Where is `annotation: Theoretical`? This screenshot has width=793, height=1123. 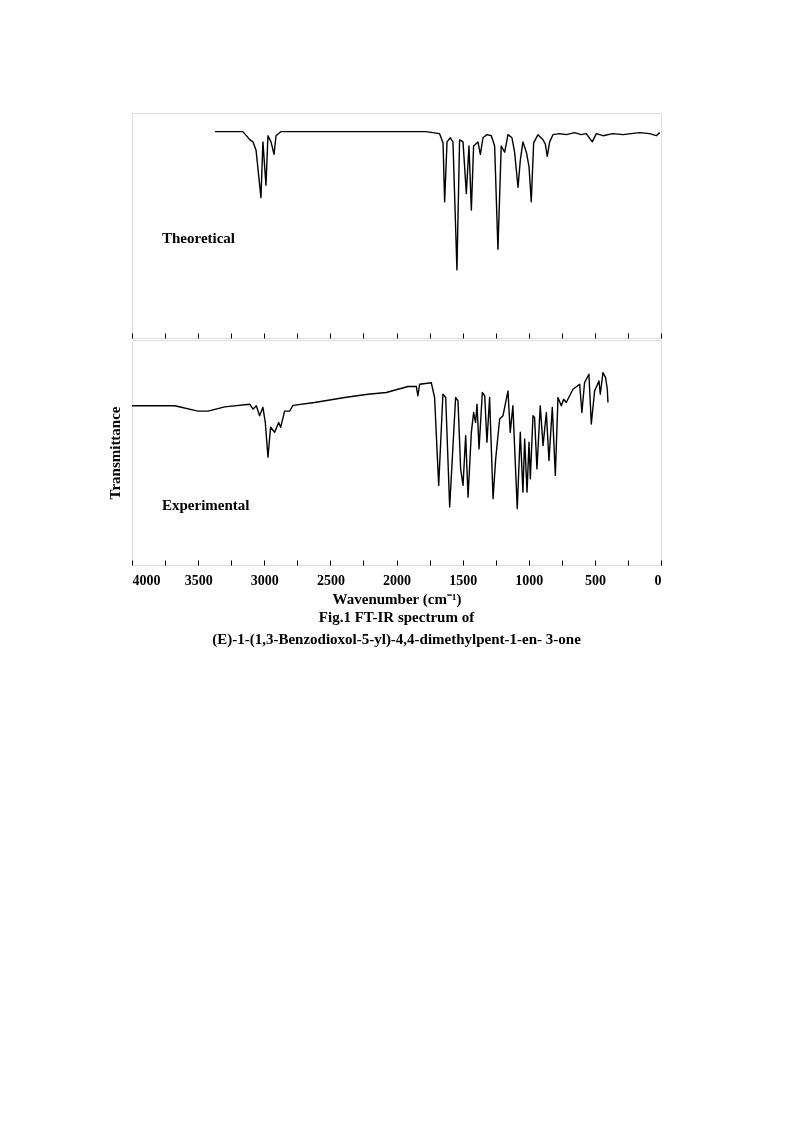 annotation: Theoretical is located at coordinates (199, 238).